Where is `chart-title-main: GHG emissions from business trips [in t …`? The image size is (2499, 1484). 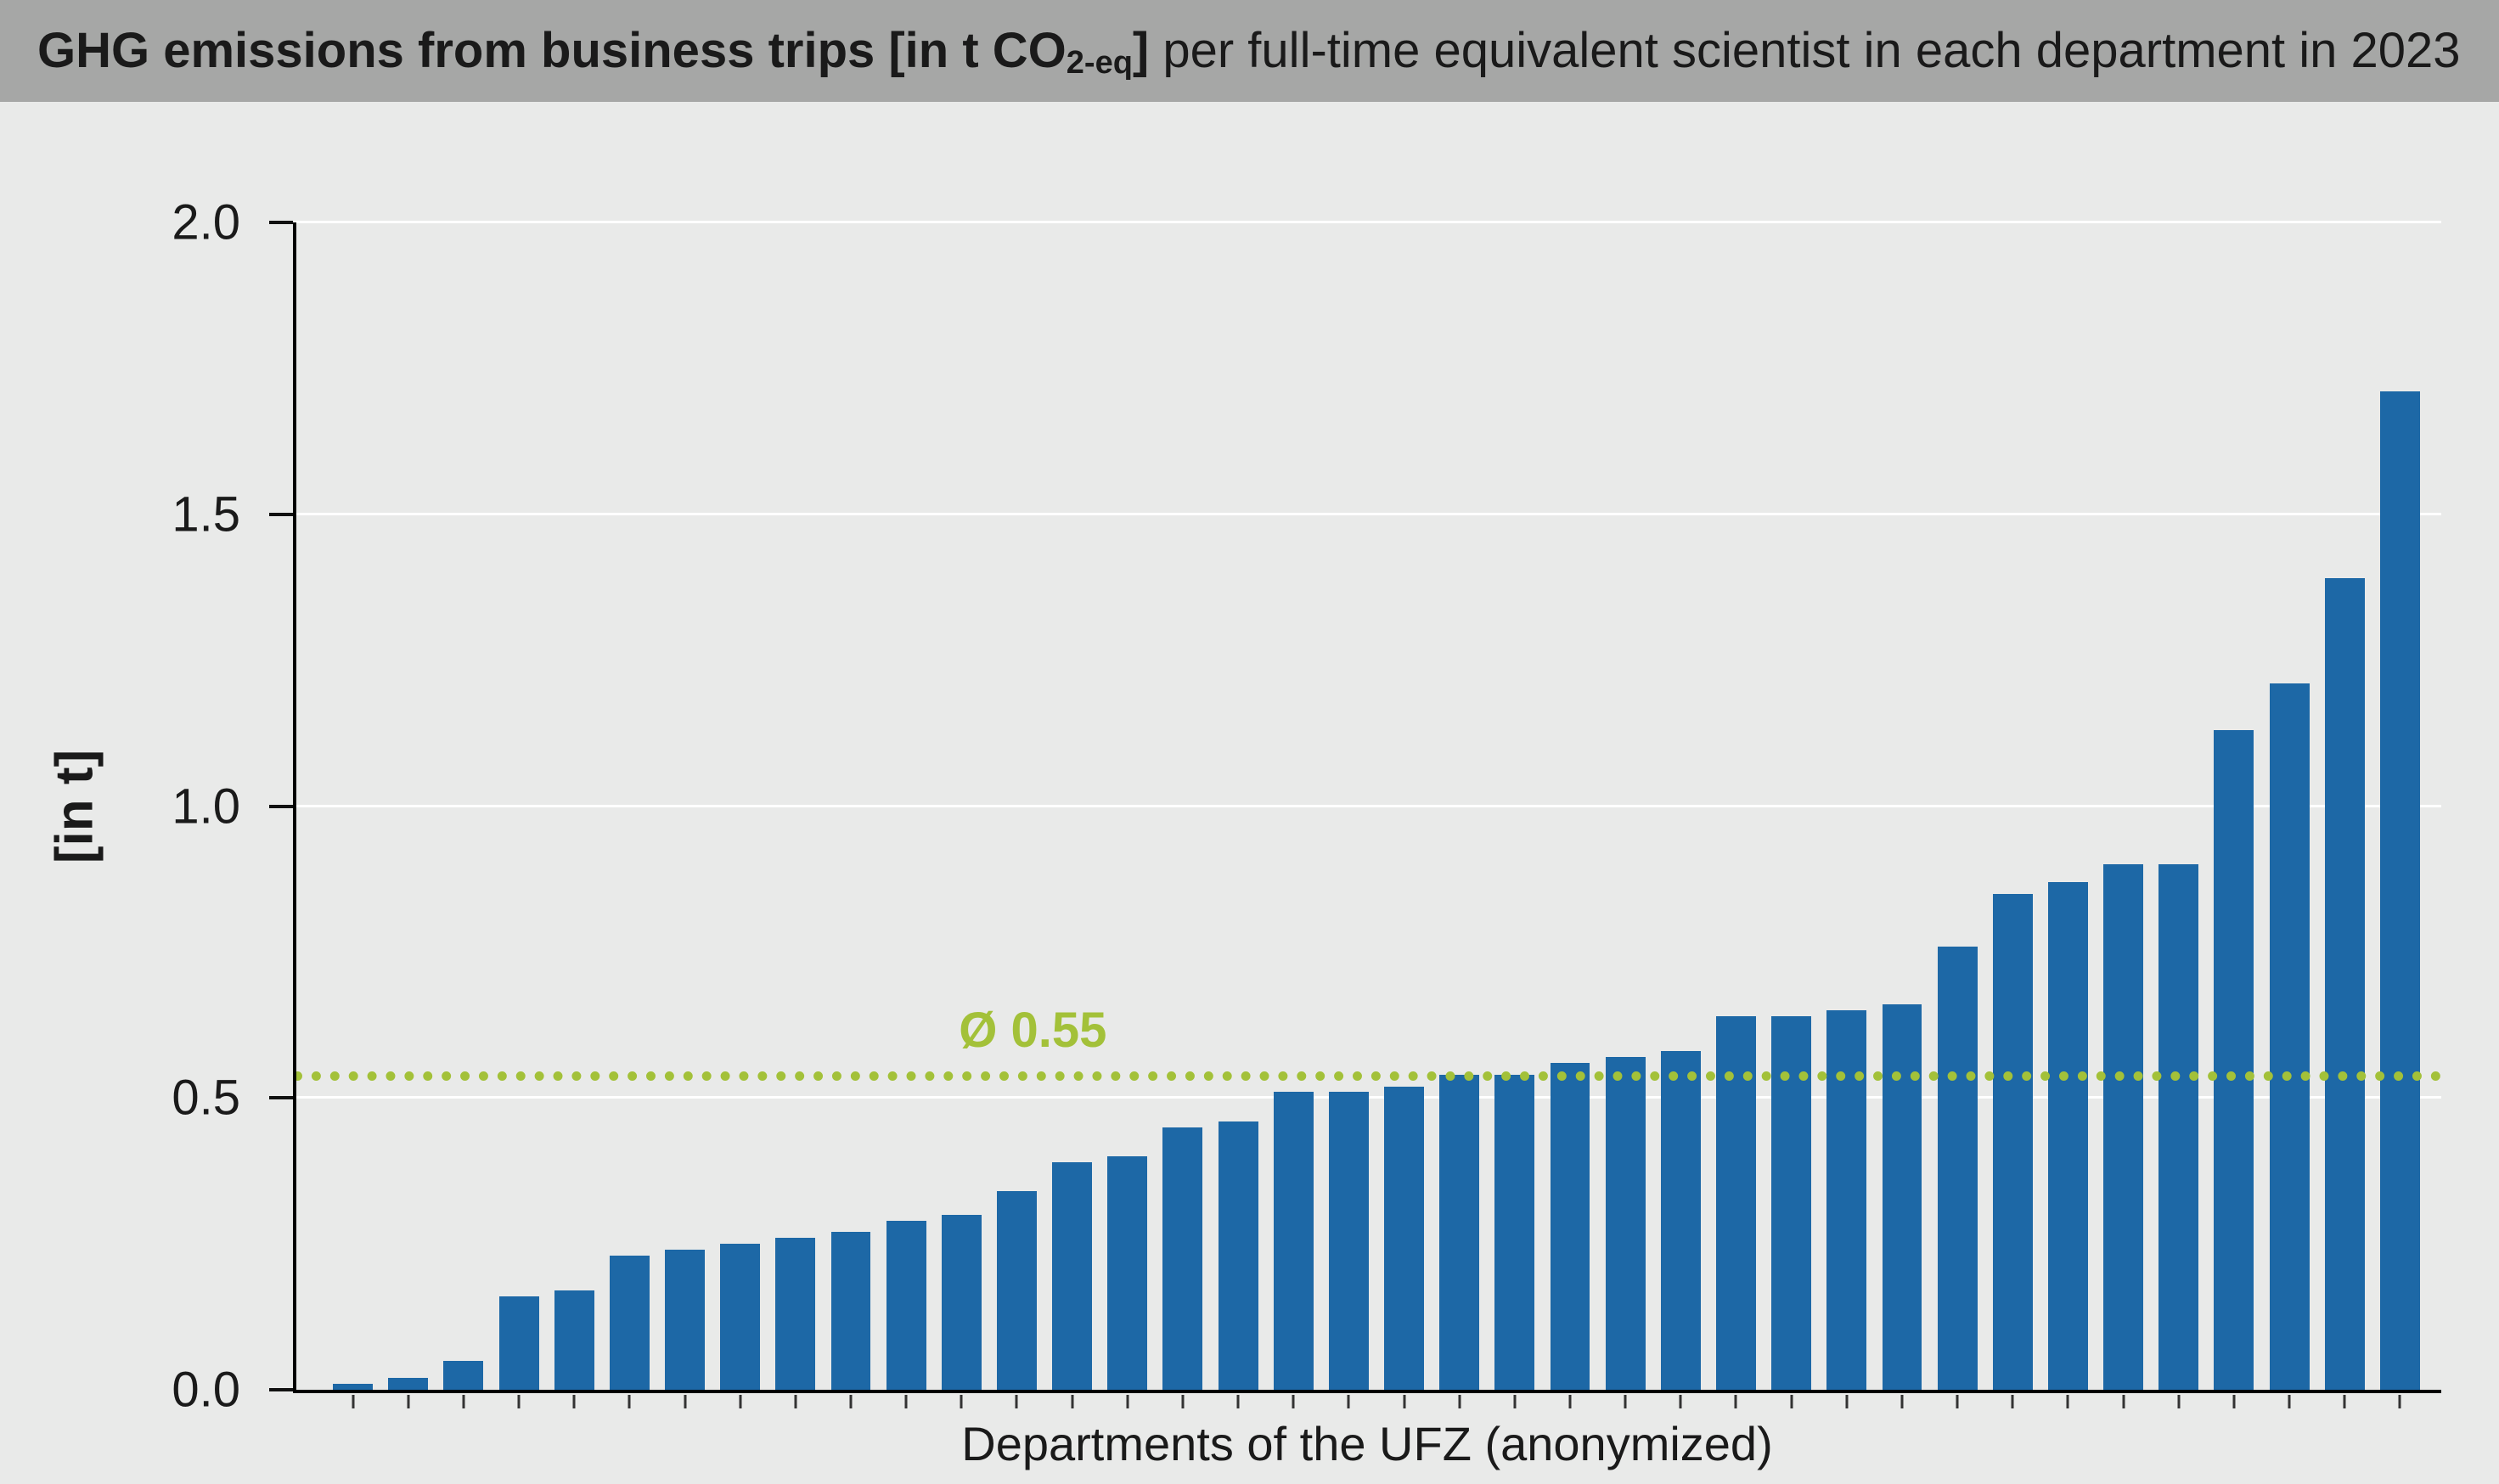 chart-title-main: GHG emissions from business trips [in t … is located at coordinates (552, 51).